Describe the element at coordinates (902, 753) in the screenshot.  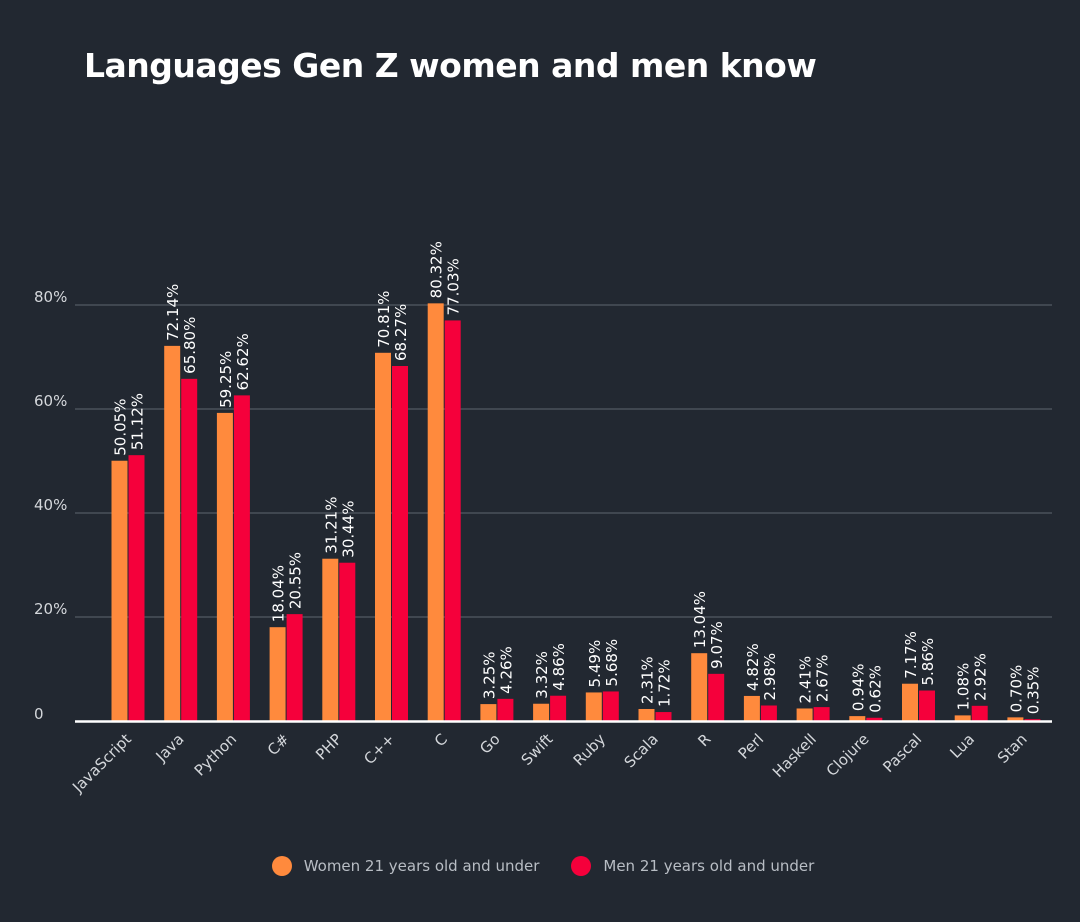
I see `x-tick-label: Pascal` at that location.